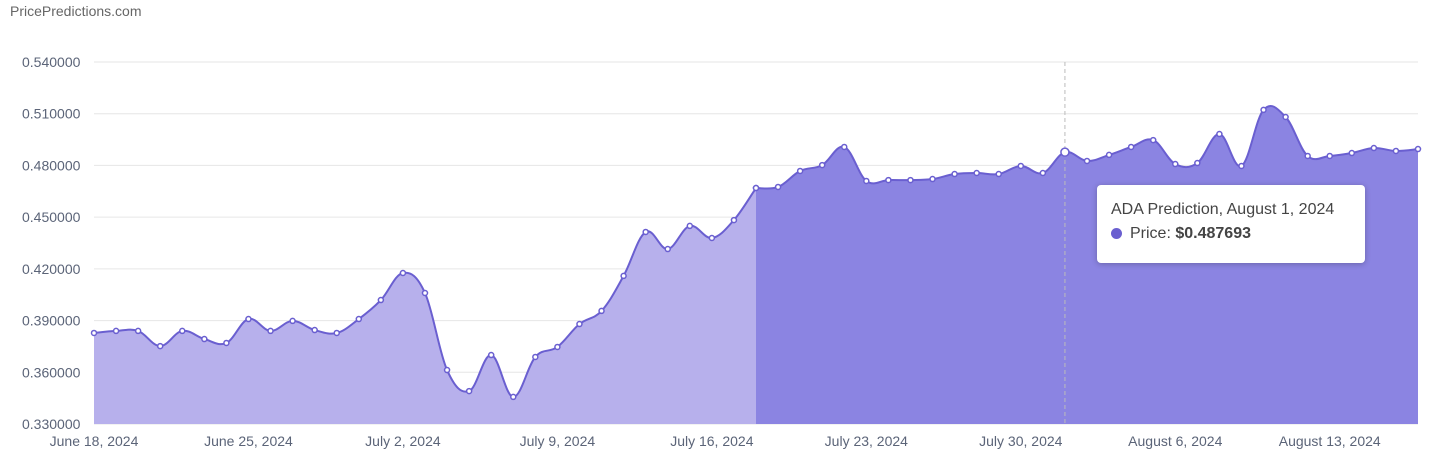  What do you see at coordinates (51, 114) in the screenshot?
I see `y-tick-label: 0.510000` at bounding box center [51, 114].